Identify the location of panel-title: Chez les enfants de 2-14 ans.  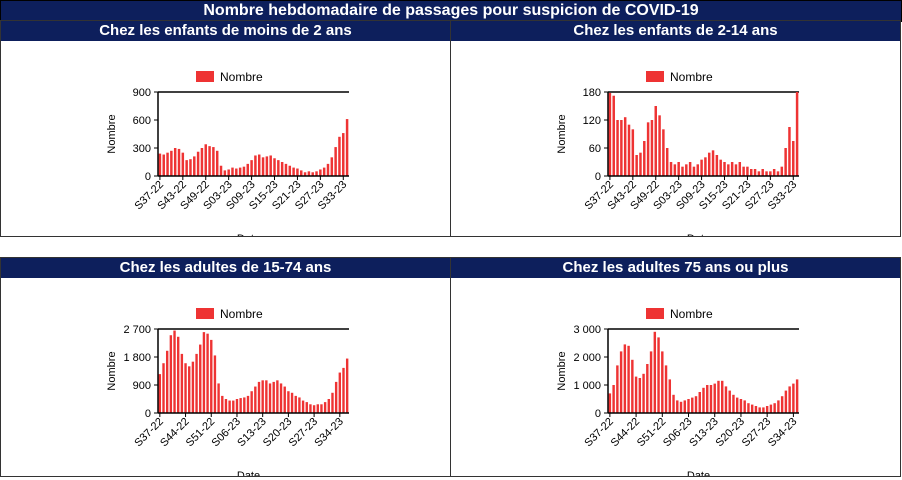
(675, 31).